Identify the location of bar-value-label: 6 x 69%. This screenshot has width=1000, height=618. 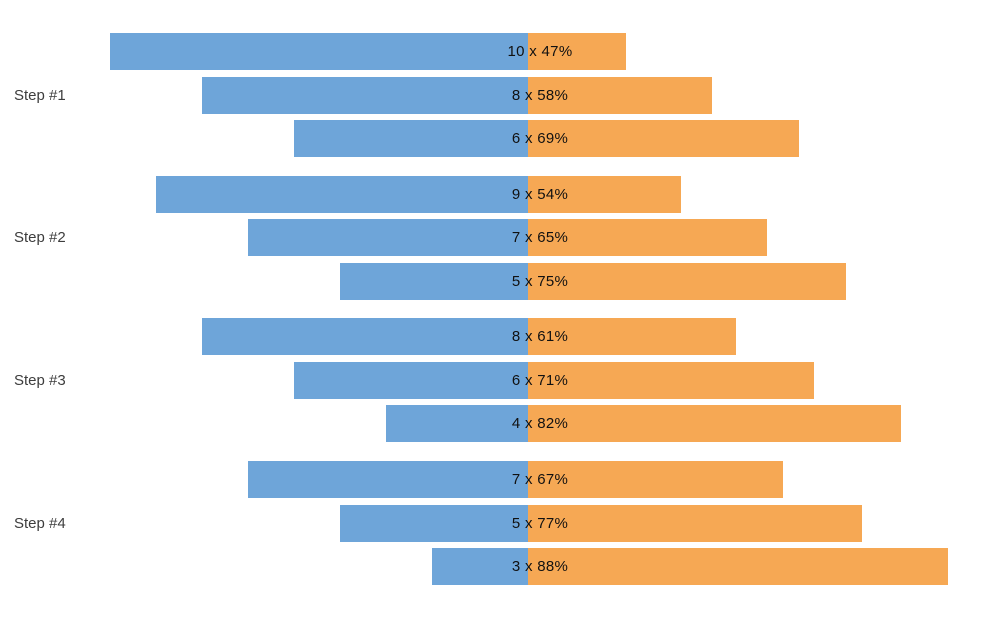
(540, 138).